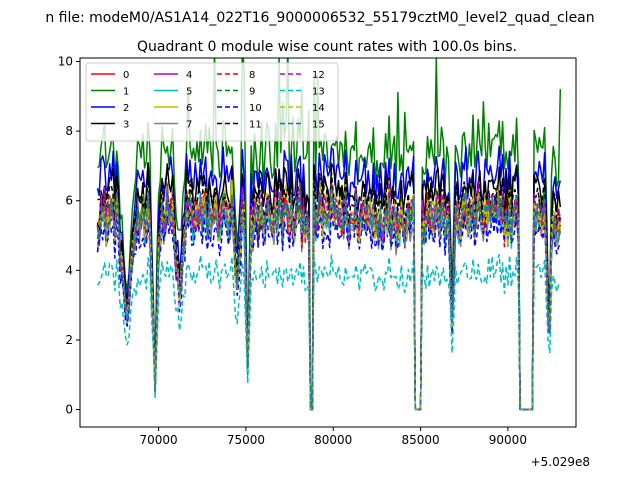  Describe the element at coordinates (126, 75) in the screenshot. I see `legend-label-0: 0` at that location.